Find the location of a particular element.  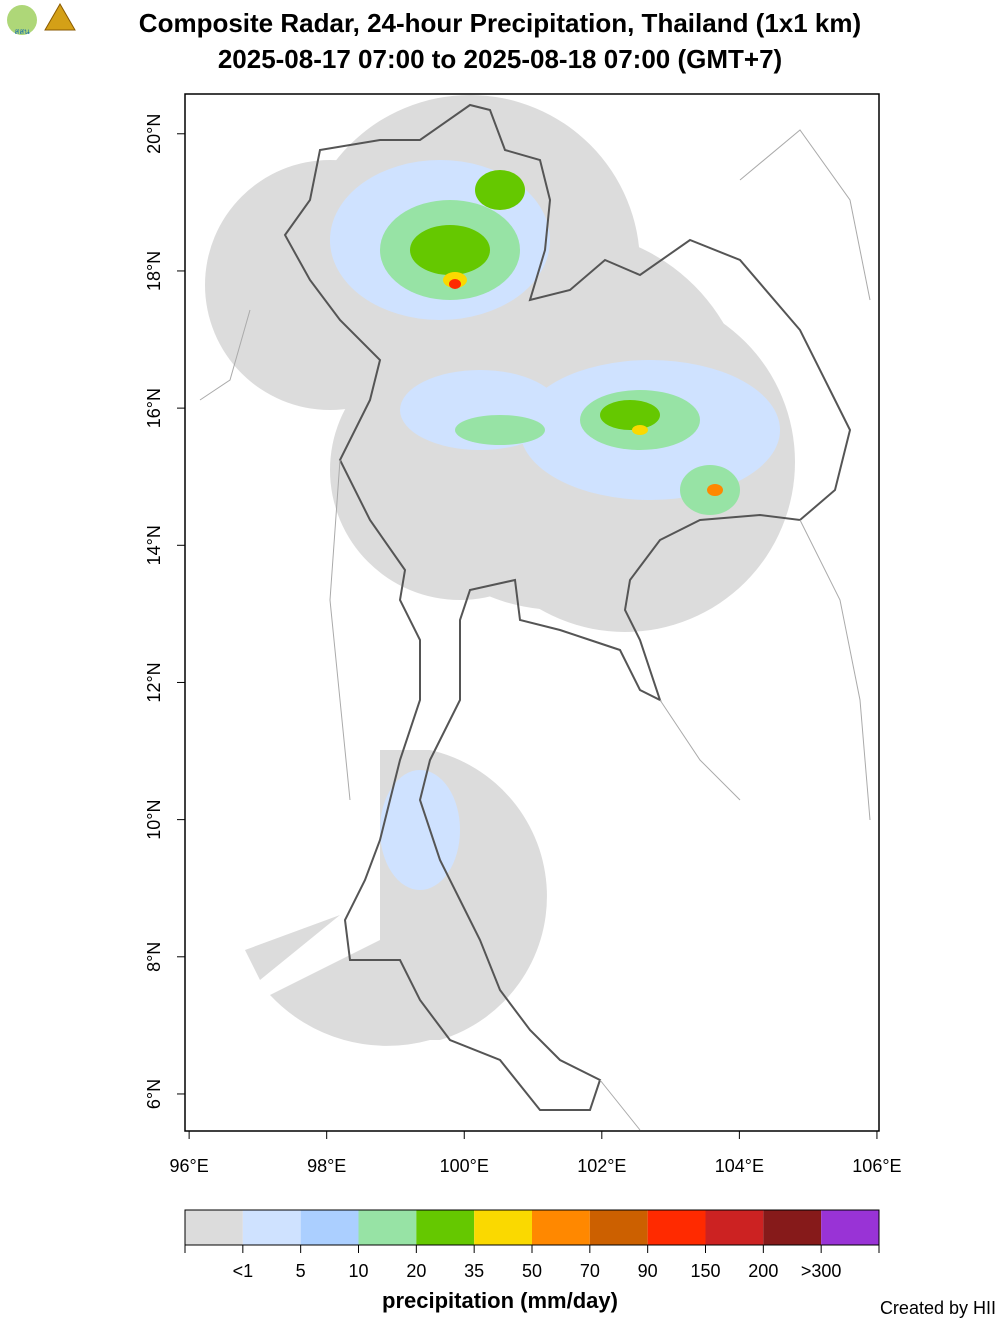

logo-text: สสน is located at coordinates (22, 31).